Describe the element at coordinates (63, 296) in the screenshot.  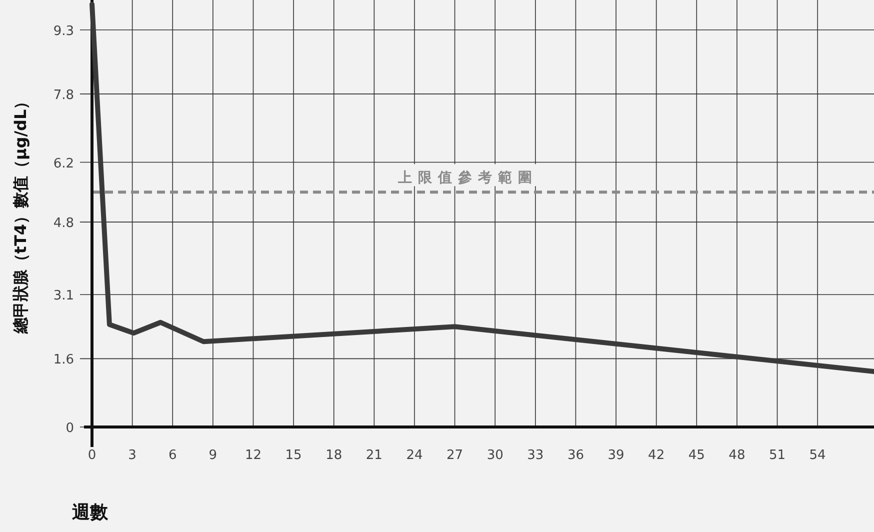
I see `y-tick-label: 3.1` at that location.